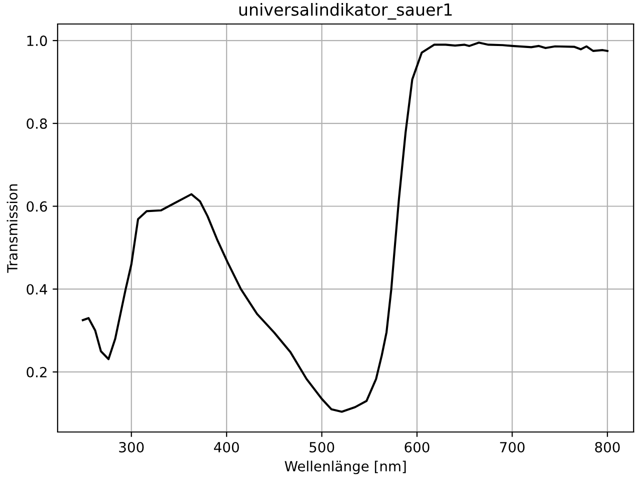 This screenshot has height=480, width=640. What do you see at coordinates (36, 372) in the screenshot?
I see `y-tick-label: 0.2` at bounding box center [36, 372].